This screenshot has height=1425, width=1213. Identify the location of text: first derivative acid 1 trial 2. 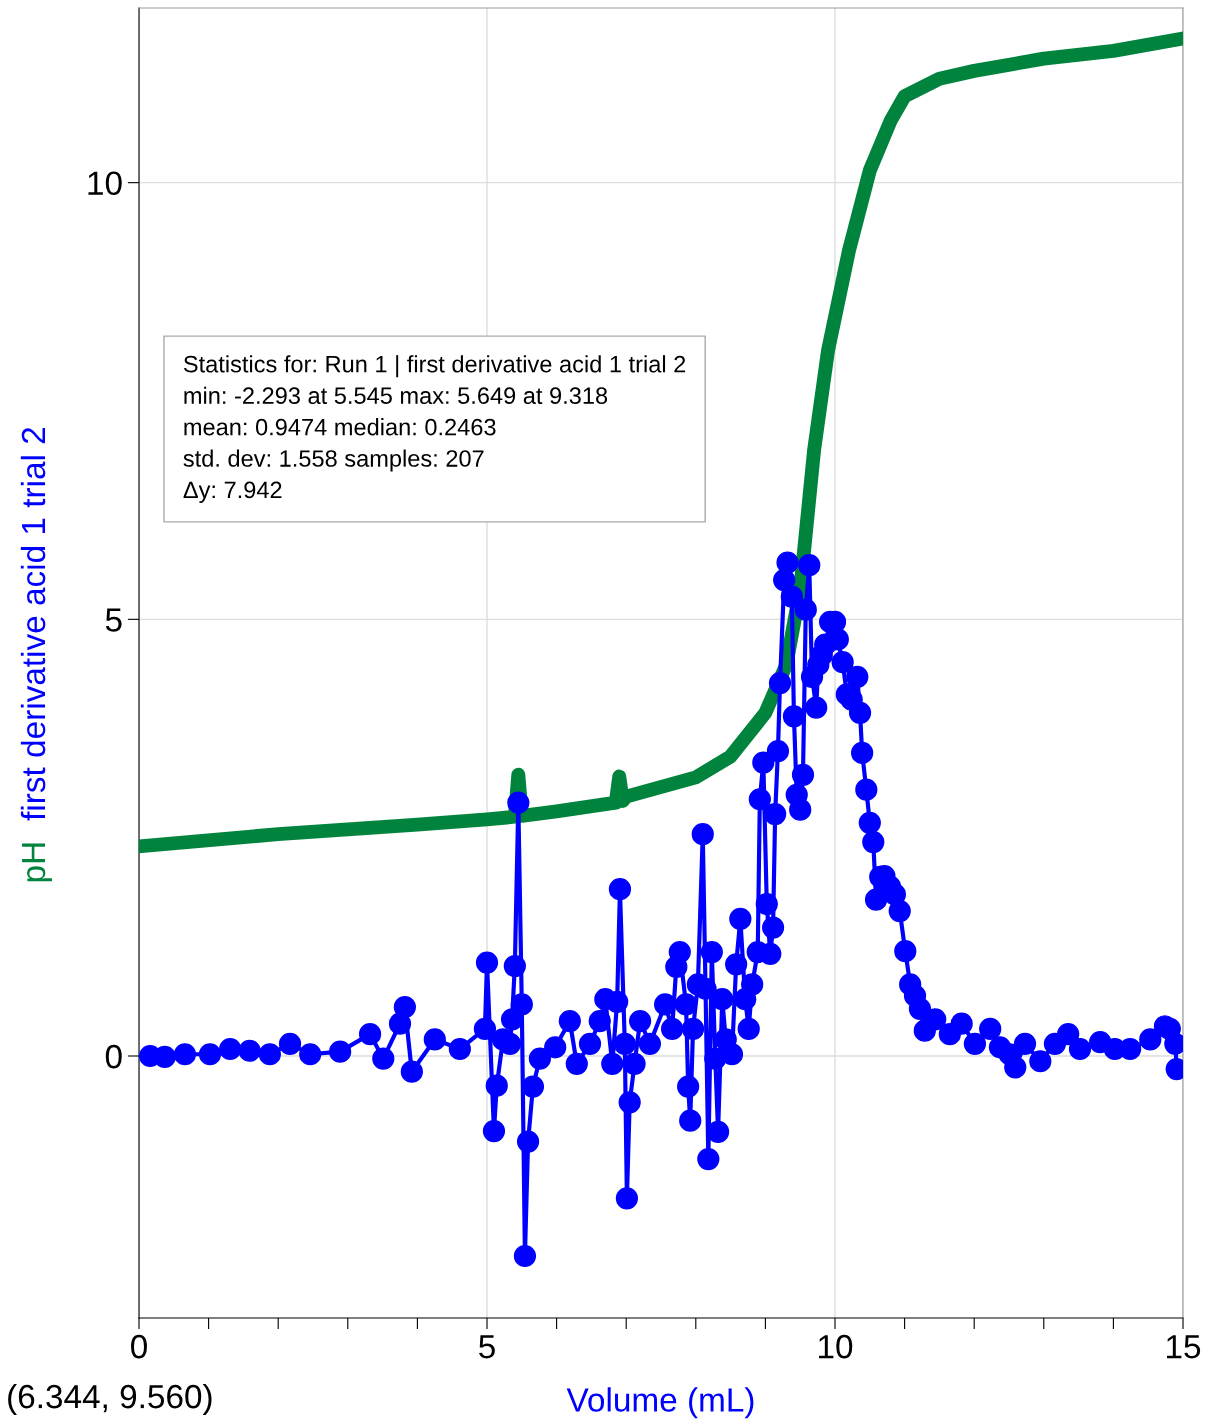
(33, 624).